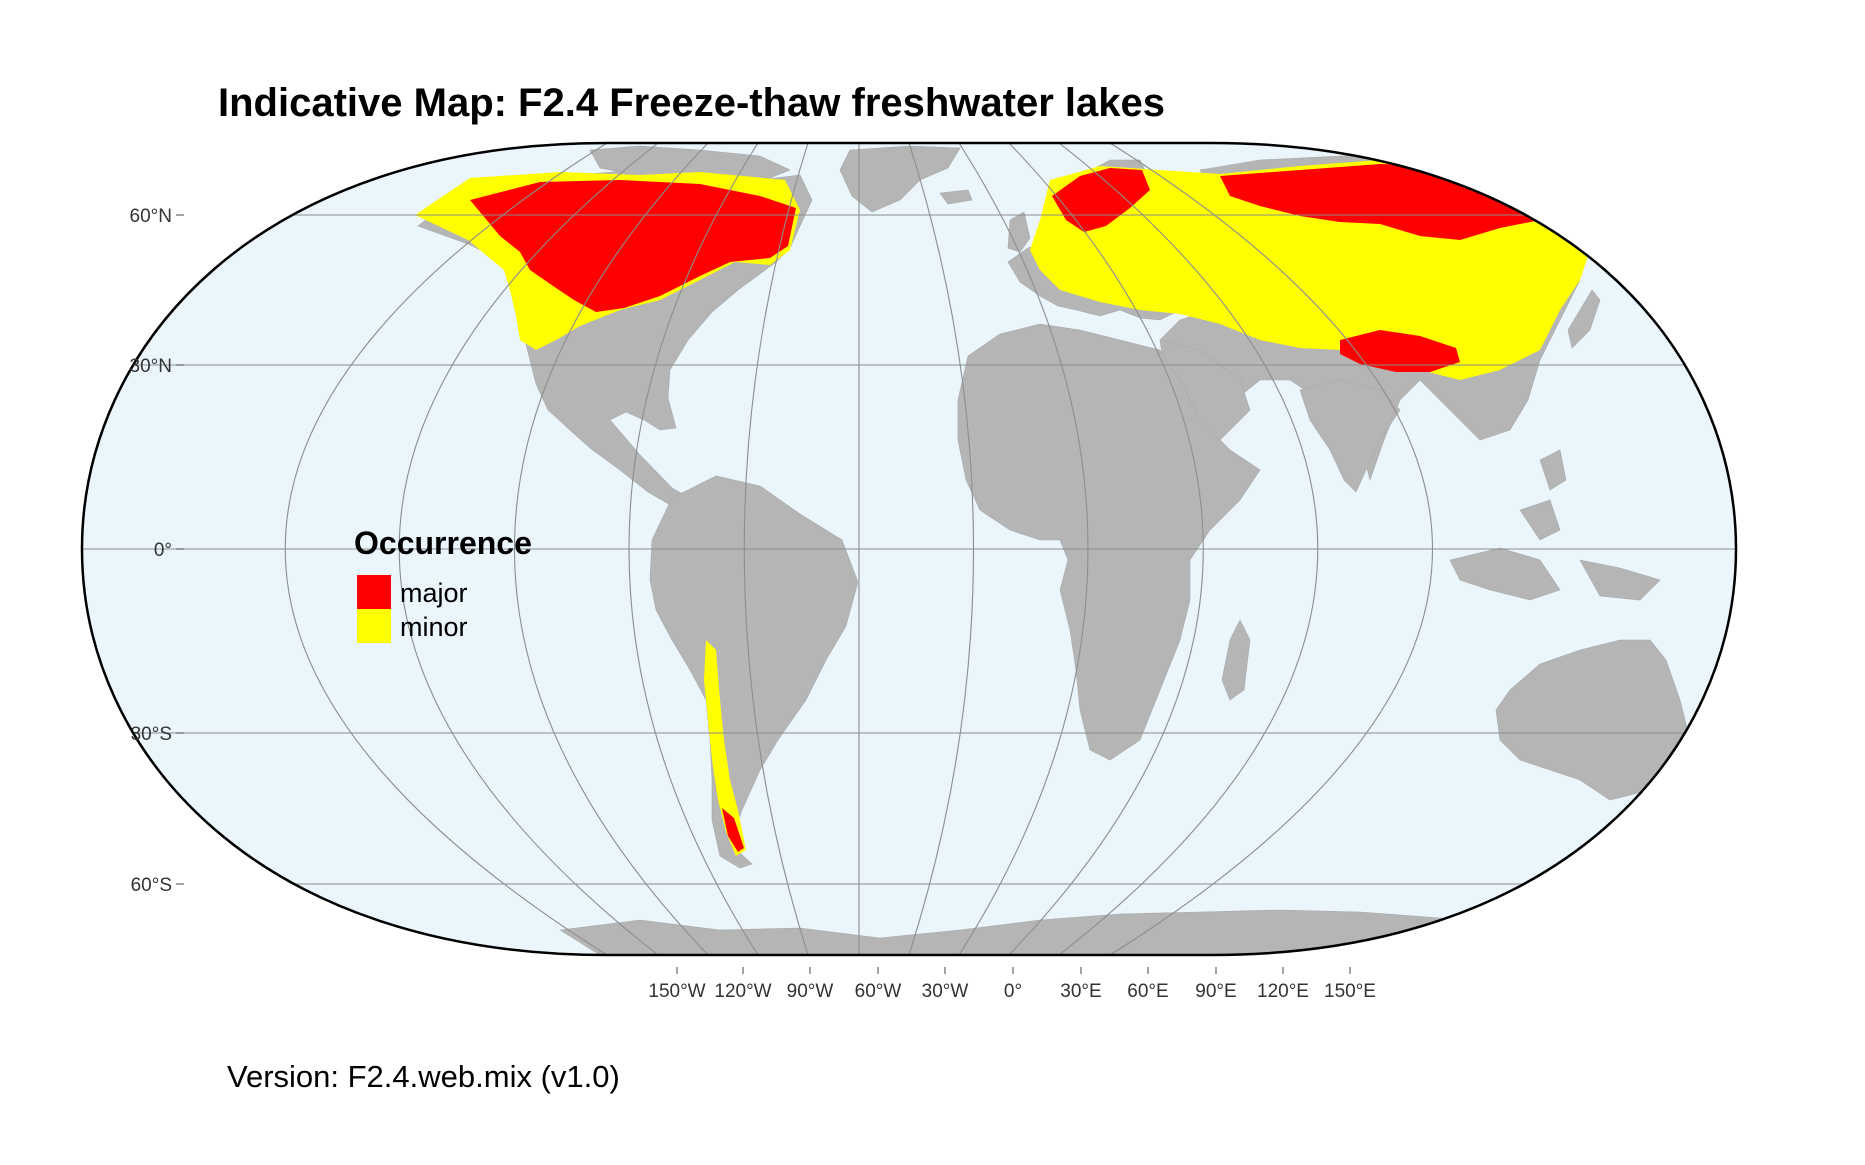 The width and height of the screenshot is (1865, 1165). I want to click on lat-tick-label: 60°N, so click(151, 216).